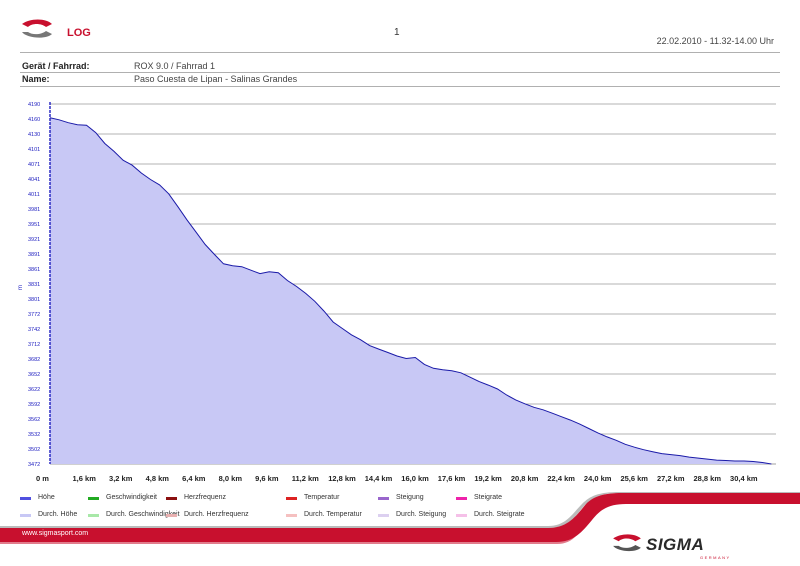 This screenshot has width=800, height=566. Describe the element at coordinates (85, 478) in the screenshot. I see `x-tick-label: 1,6 km` at that location.